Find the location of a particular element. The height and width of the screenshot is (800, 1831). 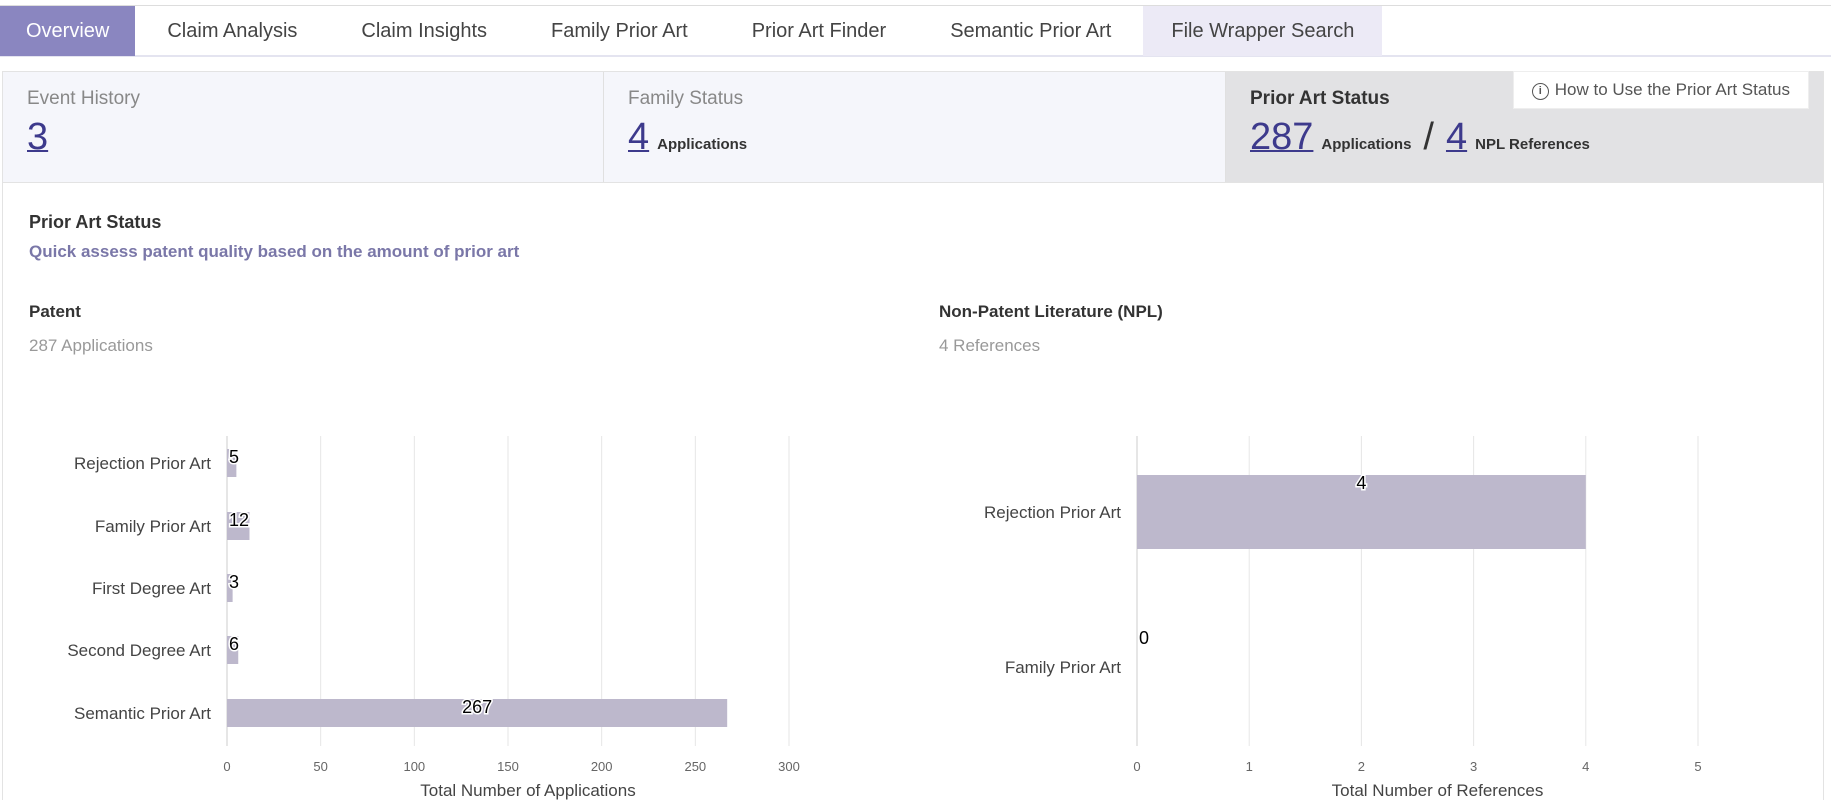

tab-semantic-prior-art: Semantic Prior Art is located at coordinates (1031, 31).